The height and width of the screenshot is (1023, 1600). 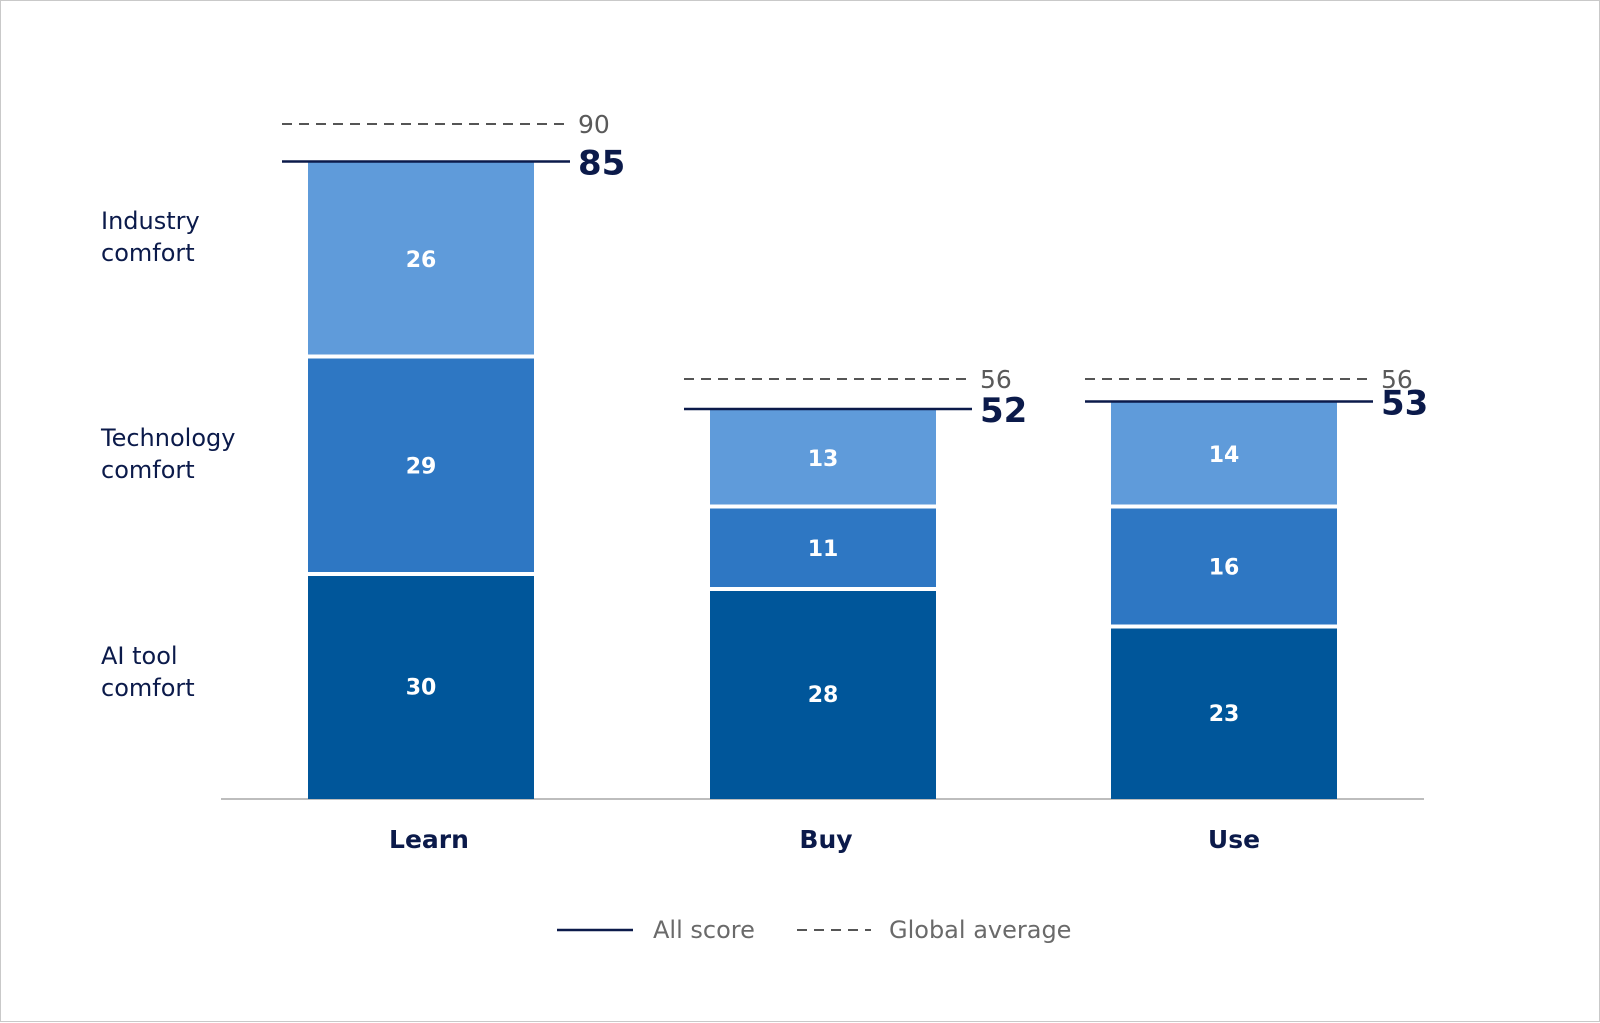 I want to click on data-label-use-3: 14, so click(x=1224, y=455).